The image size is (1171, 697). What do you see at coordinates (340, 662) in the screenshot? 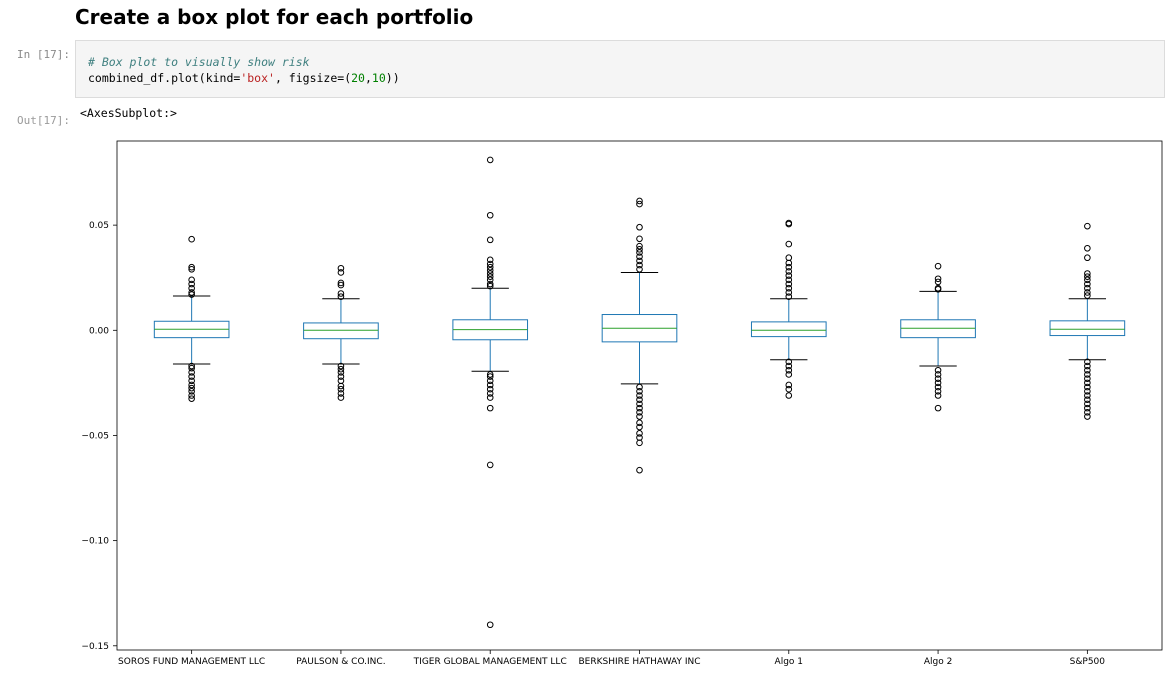
I see `x-tick-label: PAULSON & CO.INC.` at bounding box center [340, 662].